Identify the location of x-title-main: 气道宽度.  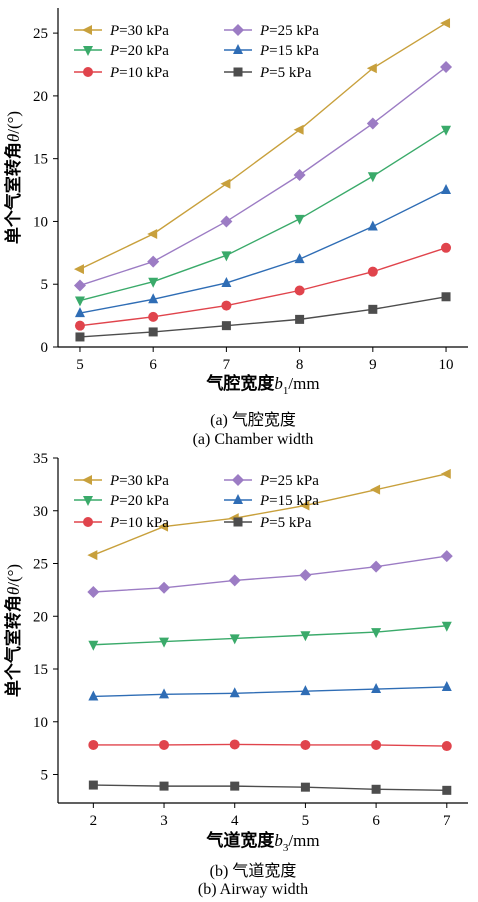
(240, 840).